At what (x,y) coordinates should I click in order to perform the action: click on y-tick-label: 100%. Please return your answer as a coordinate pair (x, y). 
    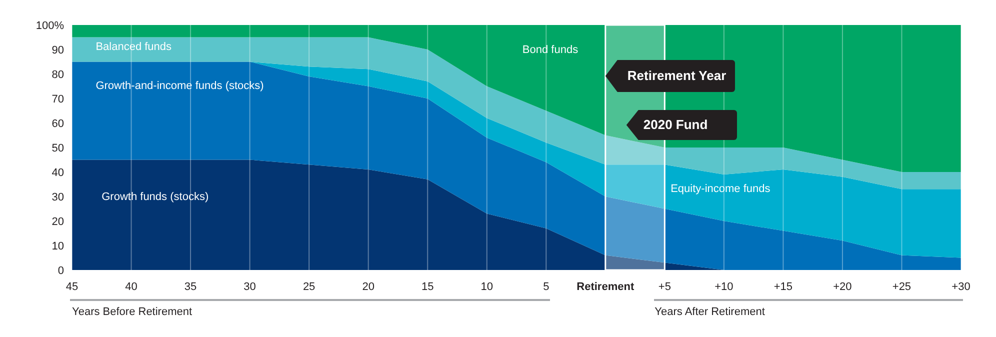
    Looking at the image, I should click on (50, 26).